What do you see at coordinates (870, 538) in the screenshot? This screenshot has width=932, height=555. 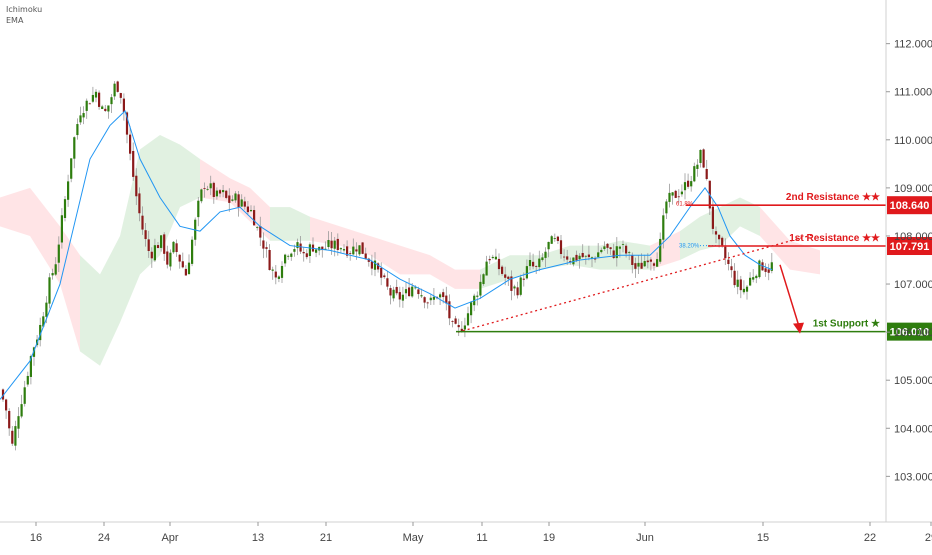 I see `x-tick-label: 22` at bounding box center [870, 538].